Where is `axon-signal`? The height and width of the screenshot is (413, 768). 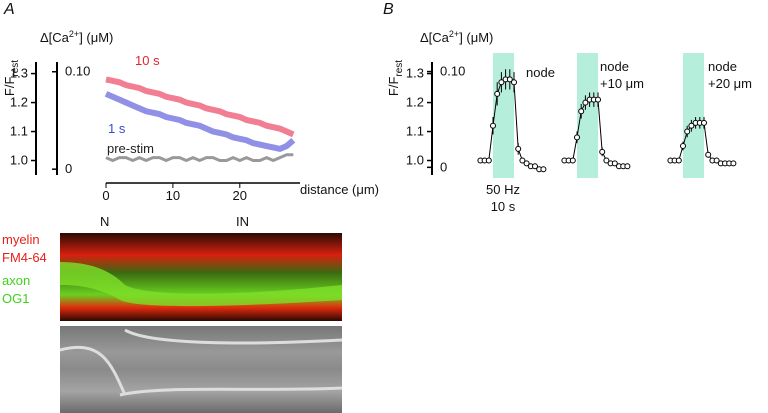
axon-signal is located at coordinates (201, 284).